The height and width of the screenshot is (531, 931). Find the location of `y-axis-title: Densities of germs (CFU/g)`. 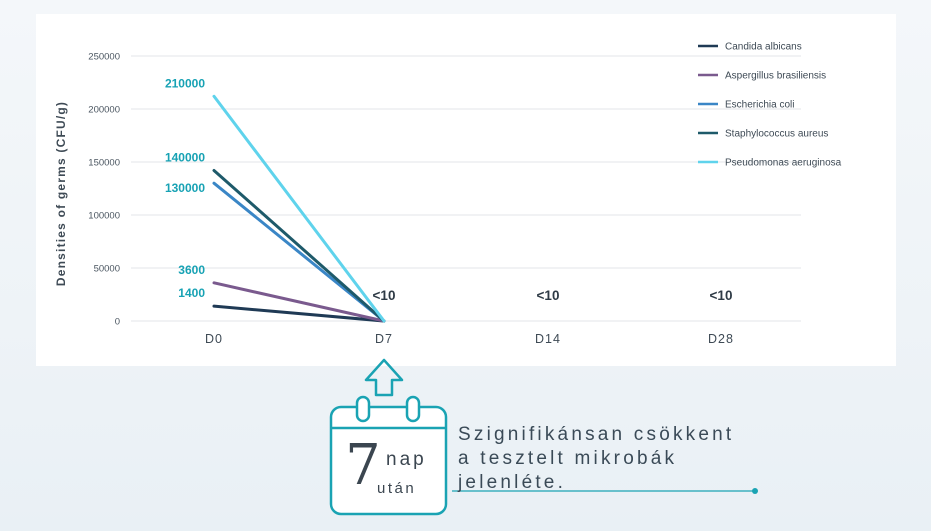

y-axis-title: Densities of germs (CFU/g) is located at coordinates (61, 193).